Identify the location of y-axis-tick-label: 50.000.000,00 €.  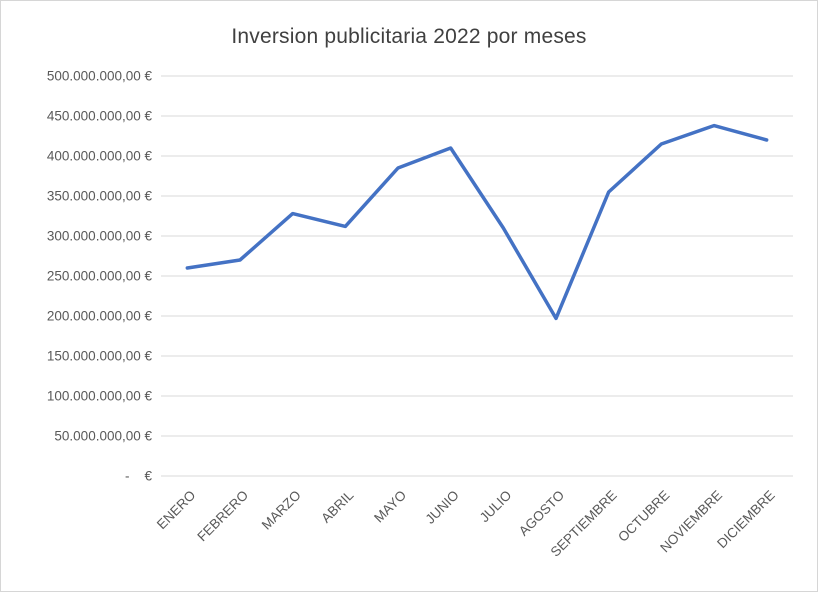
(103, 436).